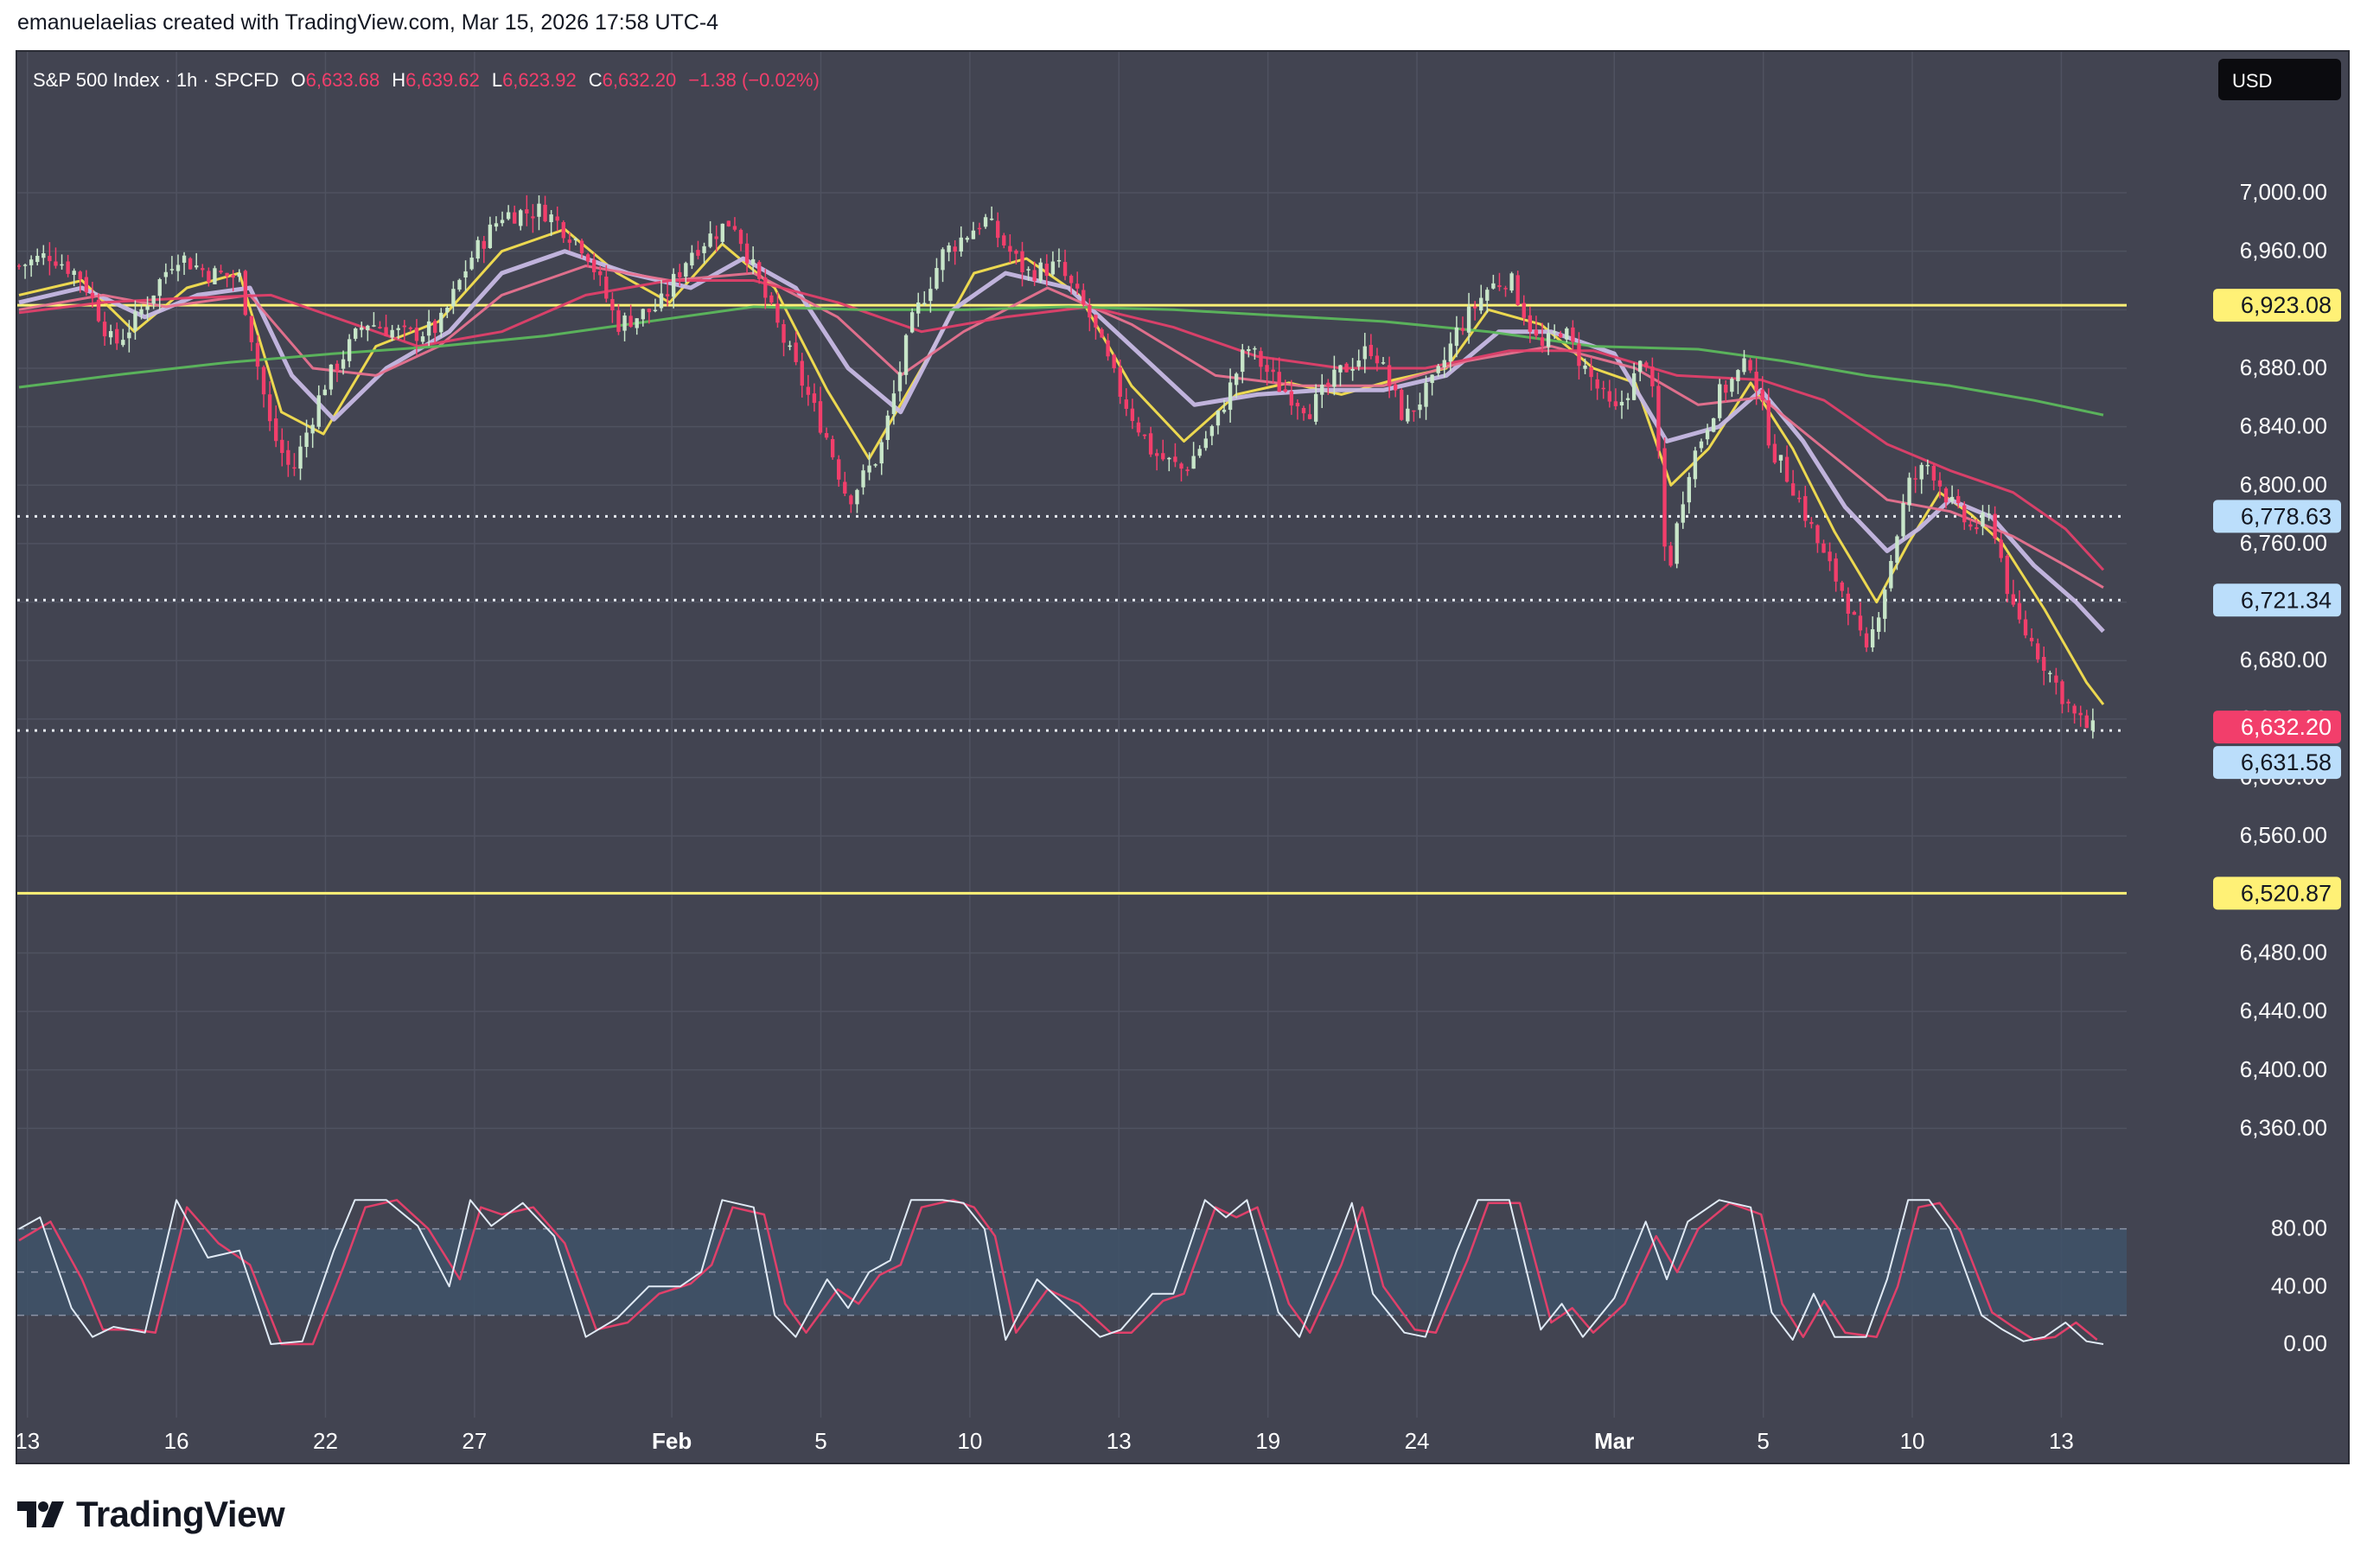 The height and width of the screenshot is (1568, 2367). I want to click on price-tag: 6,520.87, so click(2277, 893).